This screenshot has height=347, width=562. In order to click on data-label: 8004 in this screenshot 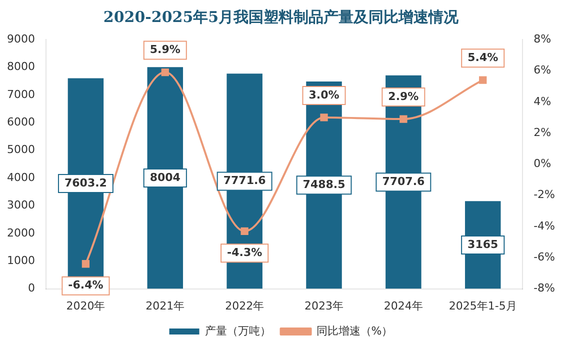, I will do `click(165, 177)`.